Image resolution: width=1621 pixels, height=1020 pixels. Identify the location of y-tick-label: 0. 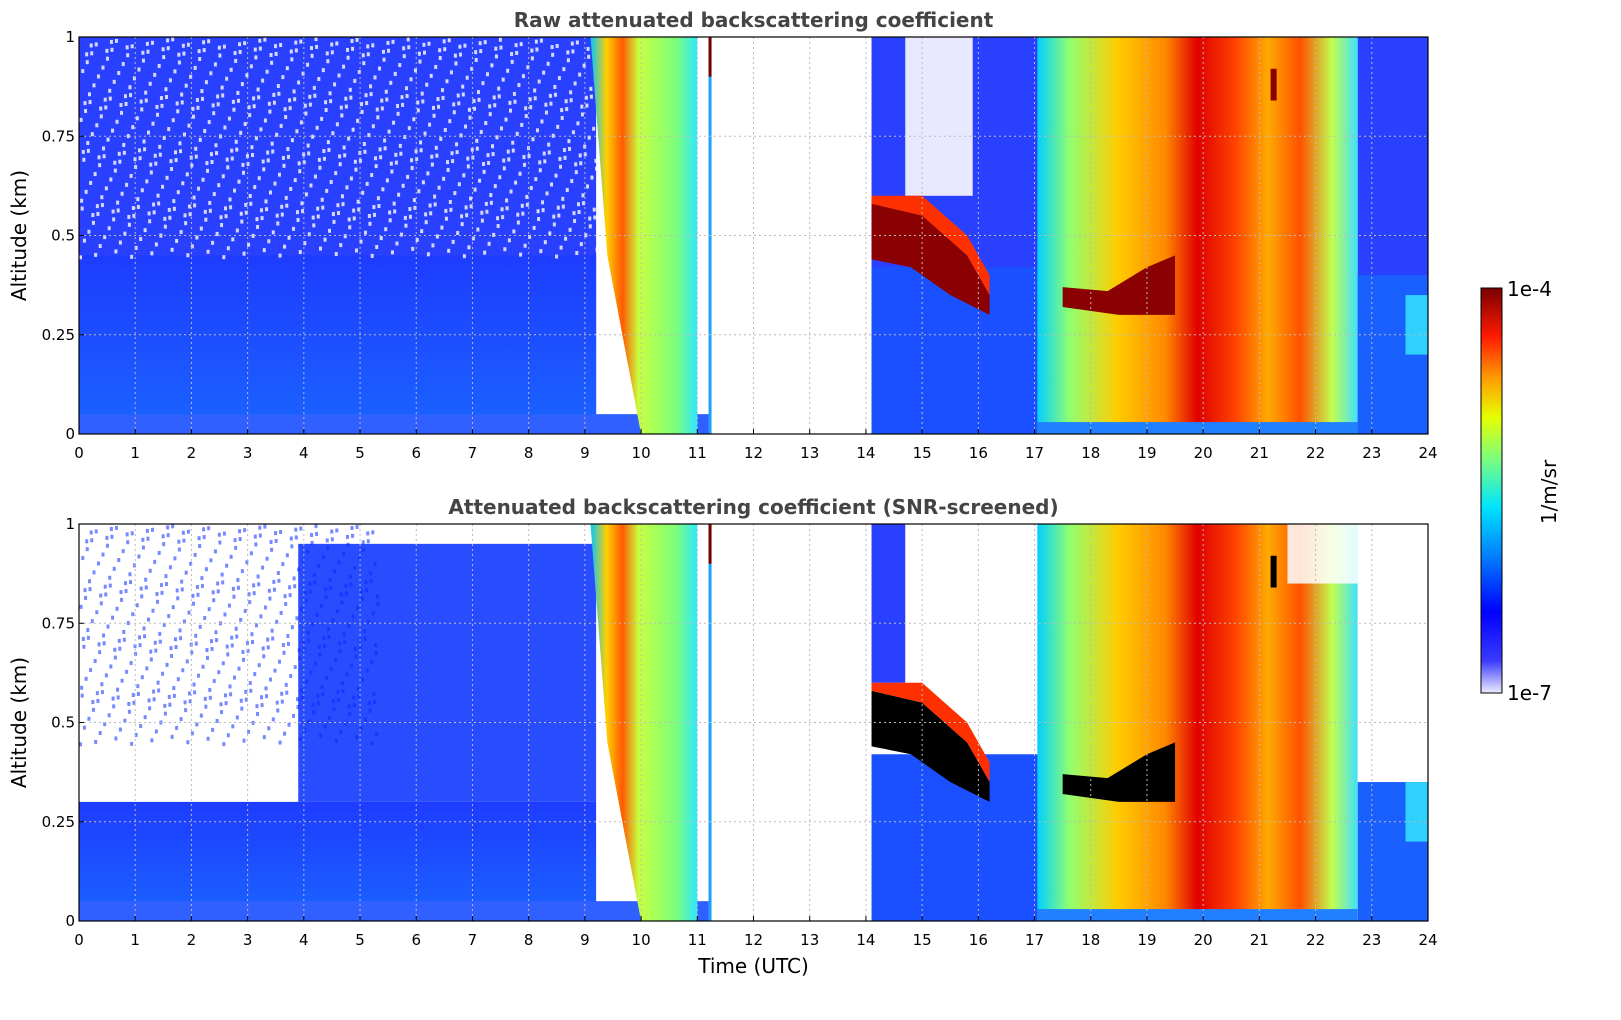
(70, 921).